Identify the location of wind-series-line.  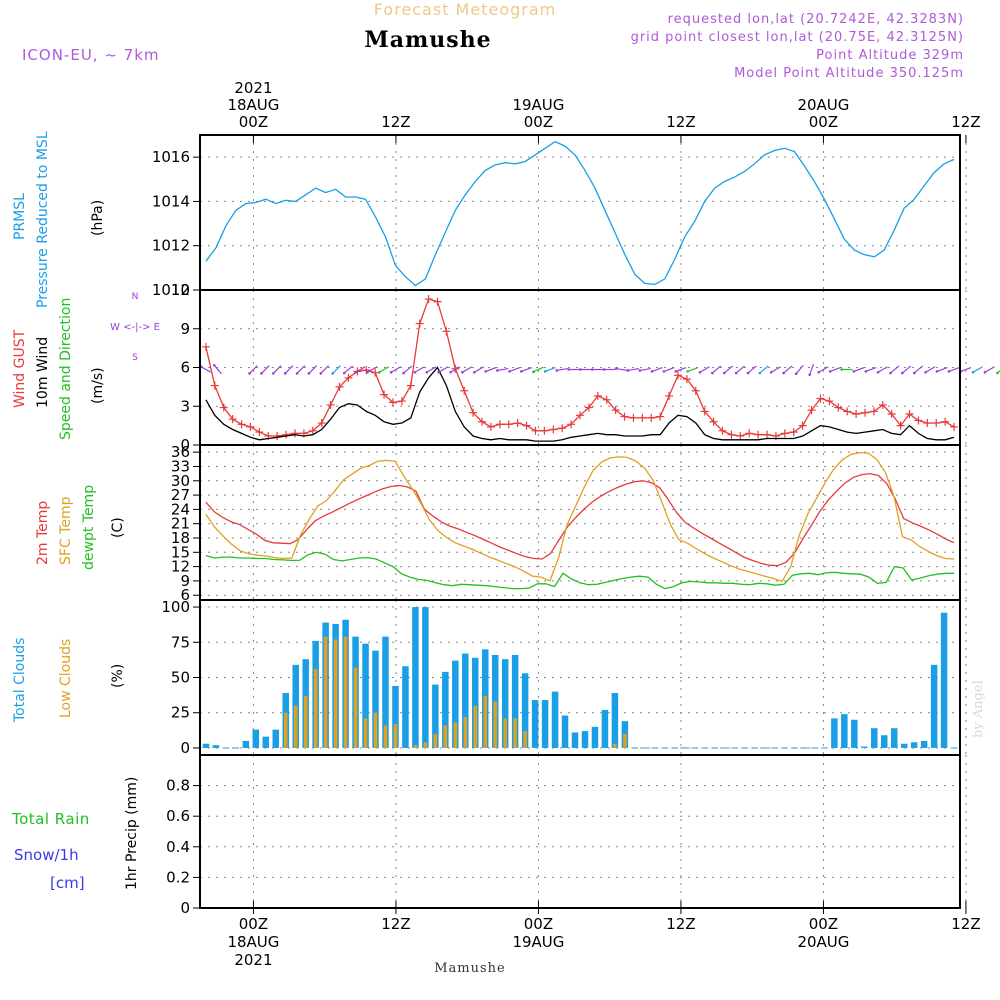
(580, 404).